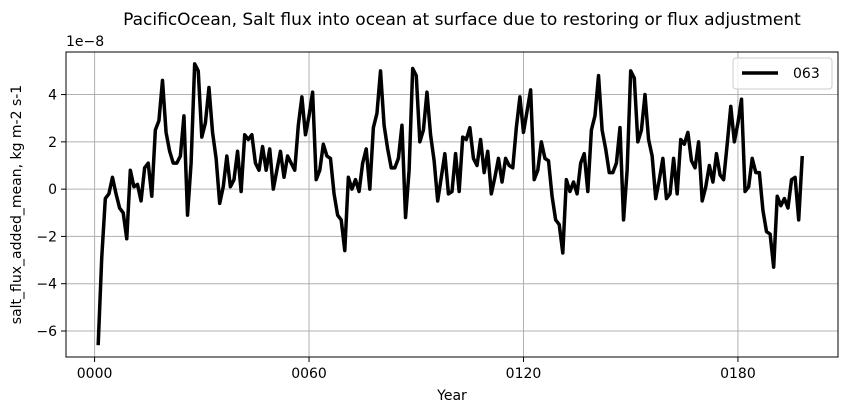 The image size is (863, 412). I want to click on x-tick-label: 0060, so click(309, 374).